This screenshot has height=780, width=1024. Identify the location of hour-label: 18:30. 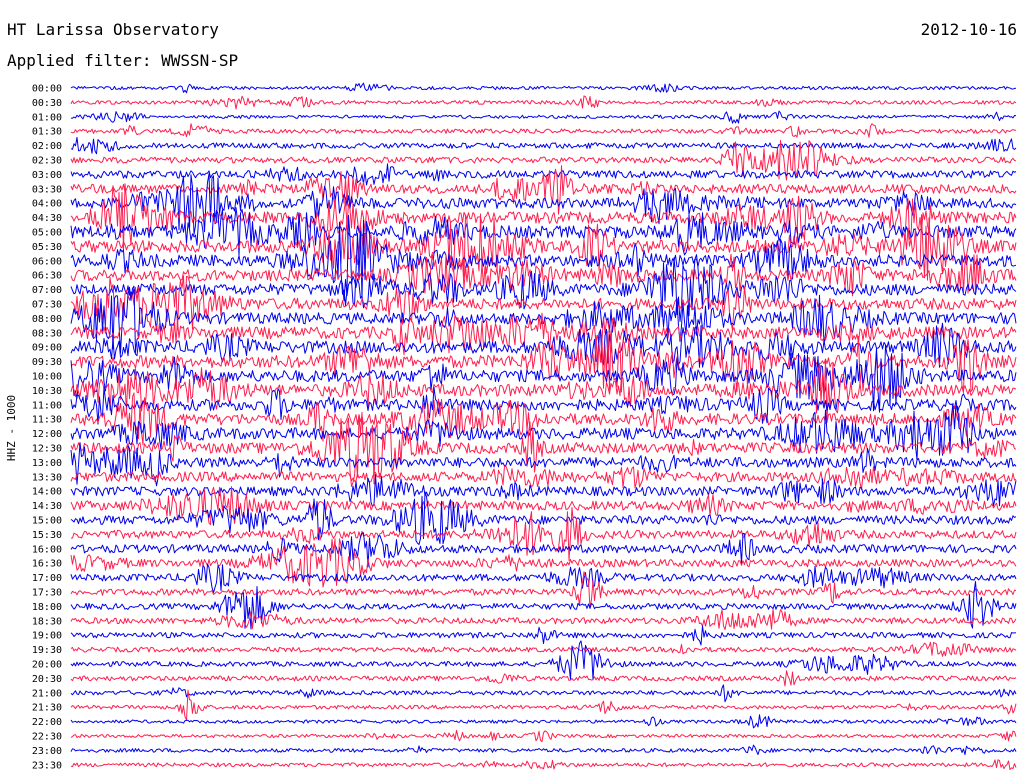
(47, 621).